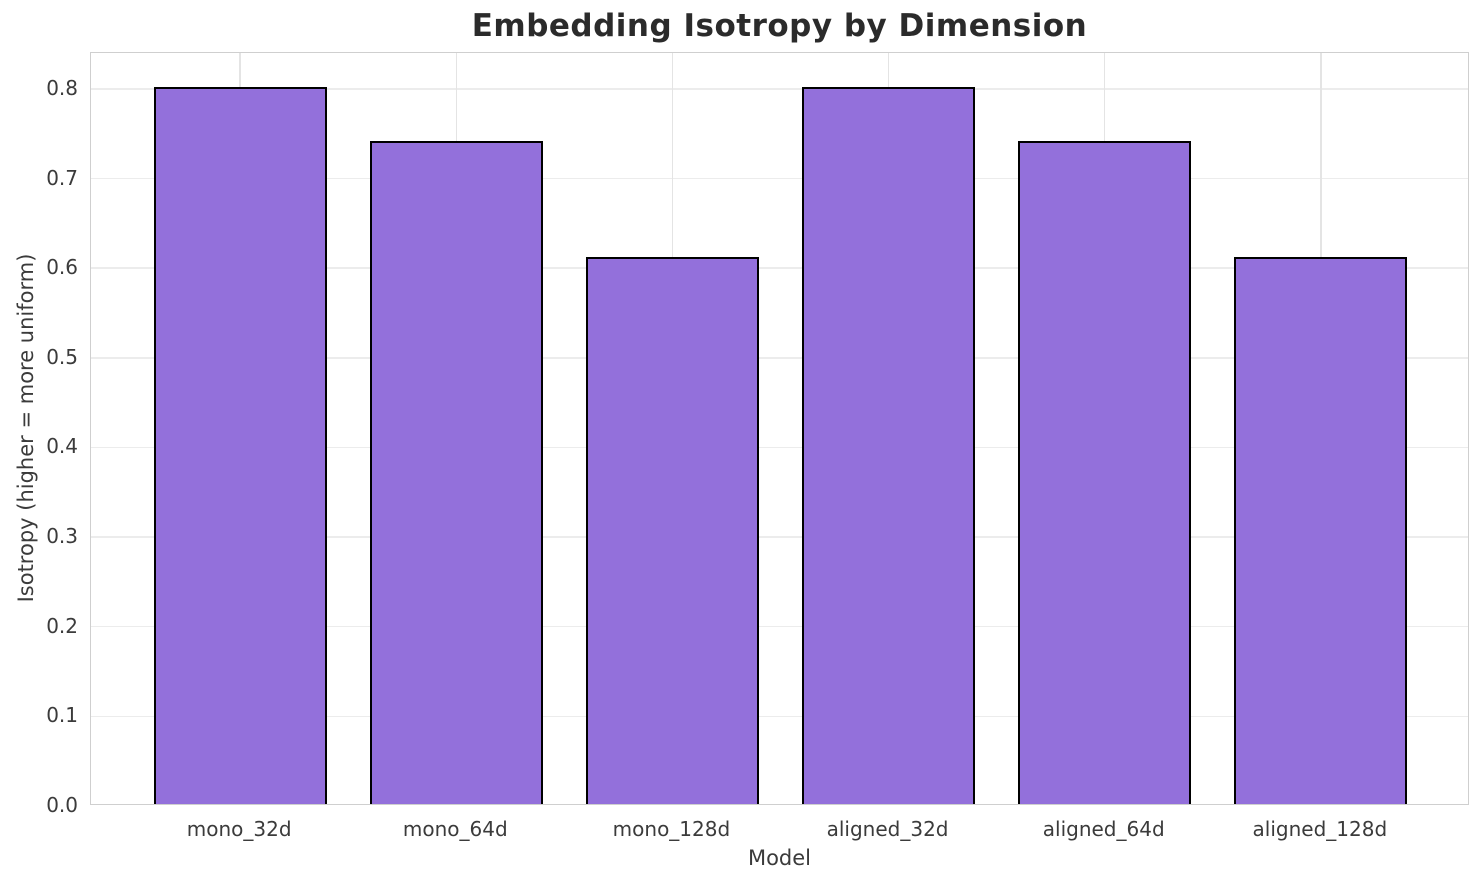  Describe the element at coordinates (62, 446) in the screenshot. I see `ytick-label-0.4: 0.4` at that location.